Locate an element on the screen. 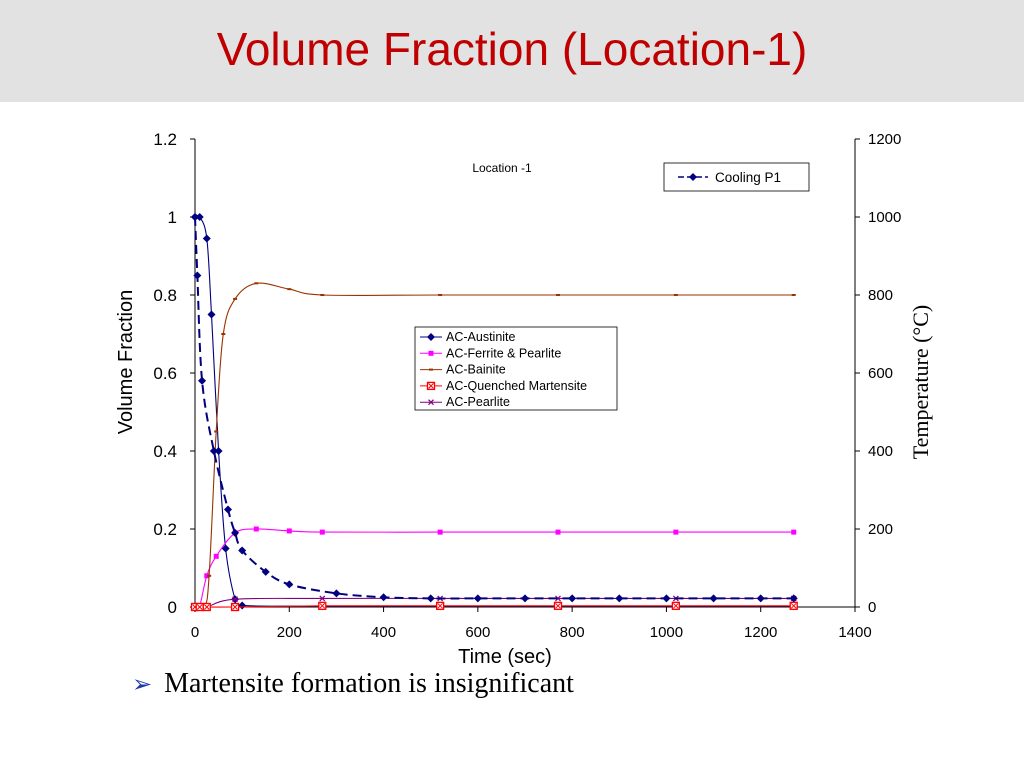 This screenshot has height=768, width=1024. series-ac-ferrite-pearlite is located at coordinates (494, 568).